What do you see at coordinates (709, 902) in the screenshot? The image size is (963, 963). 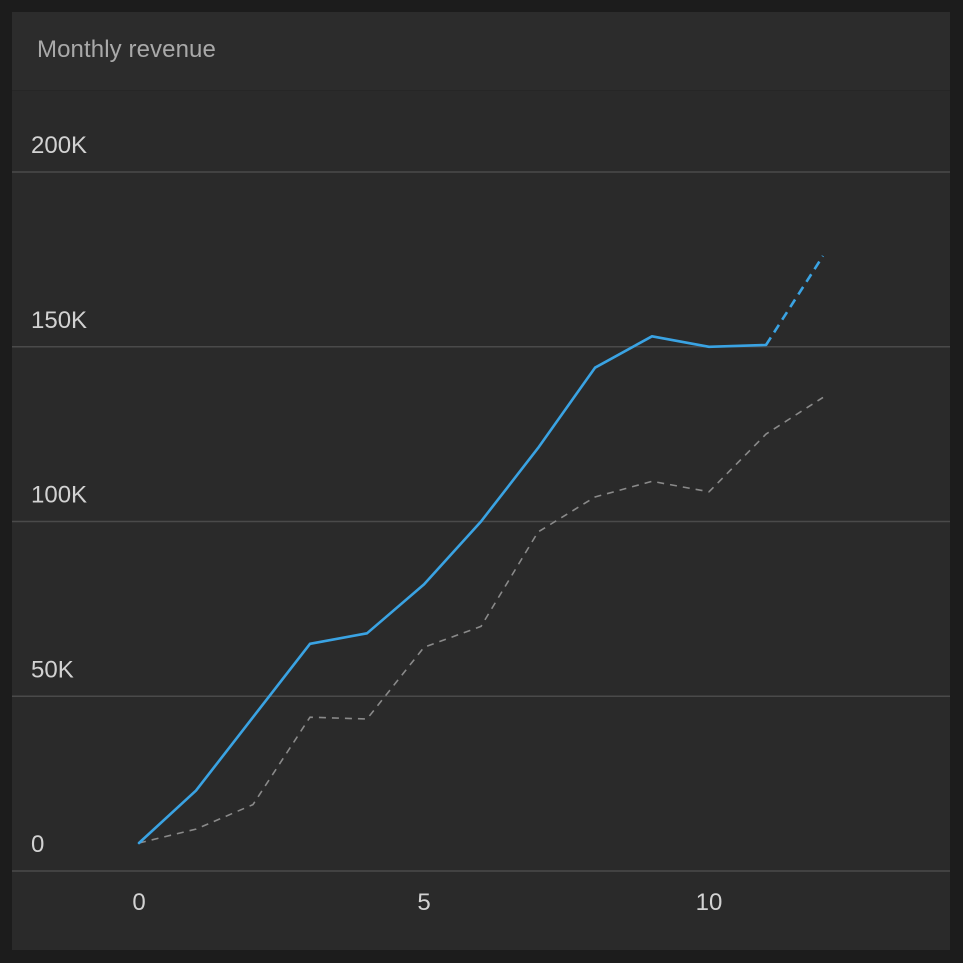 I see `x-tick-label: 10` at bounding box center [709, 902].